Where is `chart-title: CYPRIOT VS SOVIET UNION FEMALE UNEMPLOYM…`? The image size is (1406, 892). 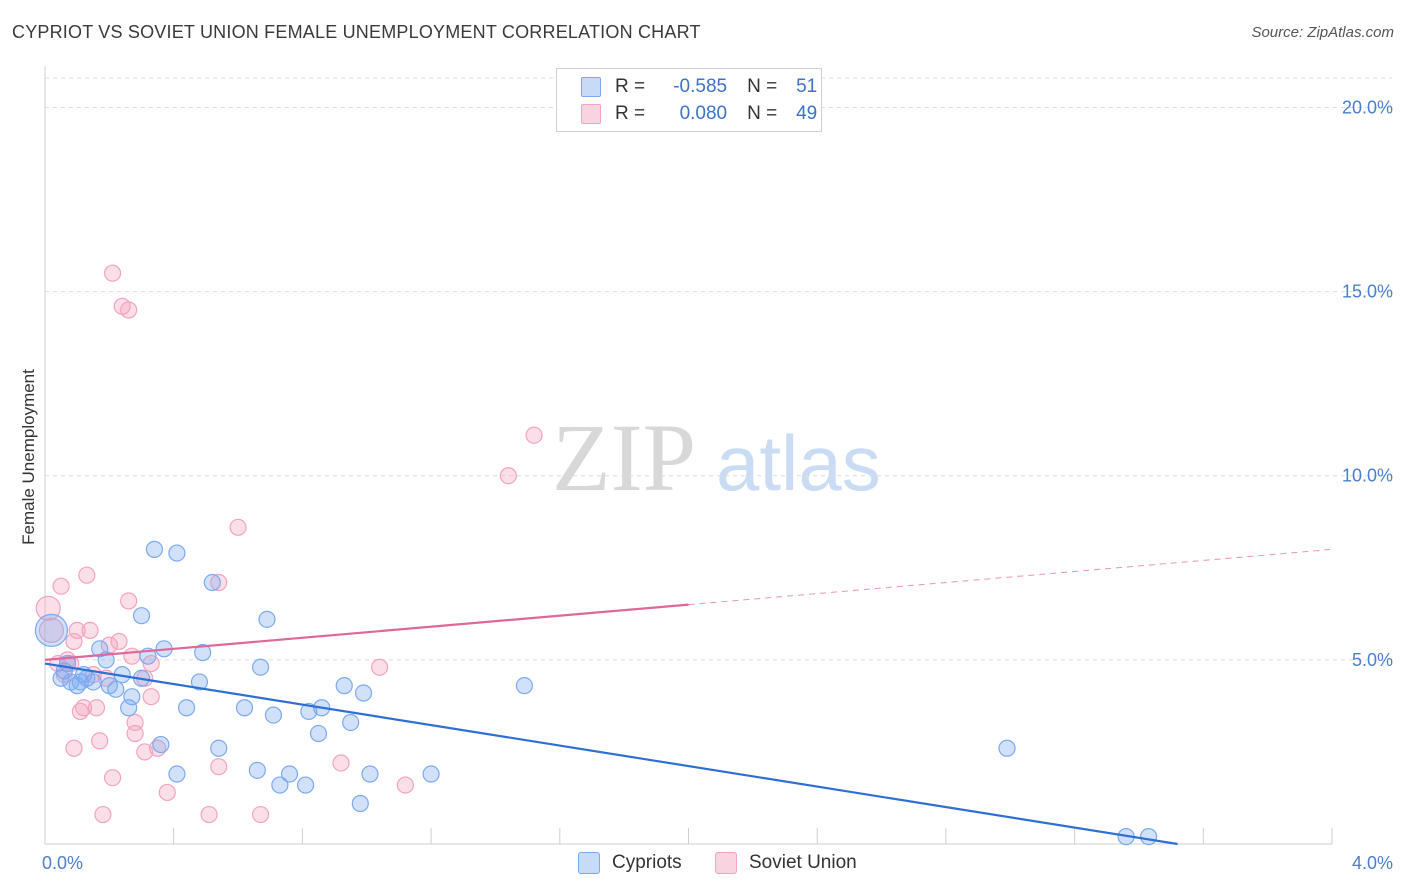
chart-title: CYPRIOT VS SOVIET UNION FEMALE UNEMPLOYM… is located at coordinates (356, 32).